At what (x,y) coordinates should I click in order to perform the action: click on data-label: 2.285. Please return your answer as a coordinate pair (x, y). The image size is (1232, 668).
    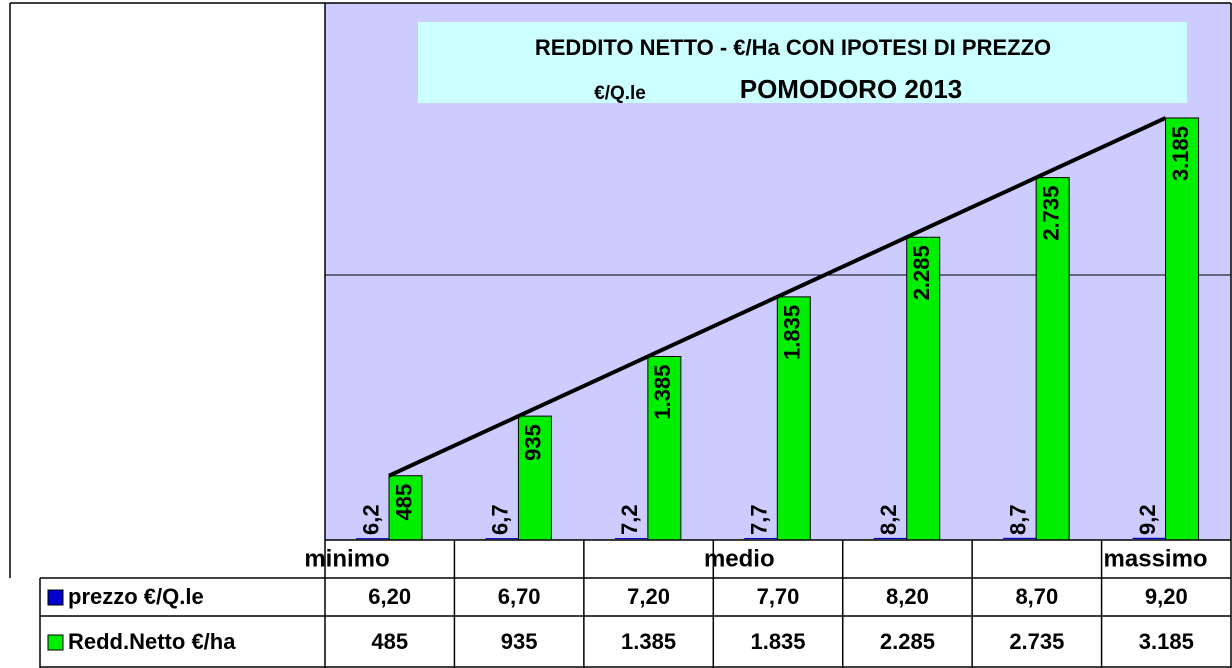
    Looking at the image, I should click on (921, 272).